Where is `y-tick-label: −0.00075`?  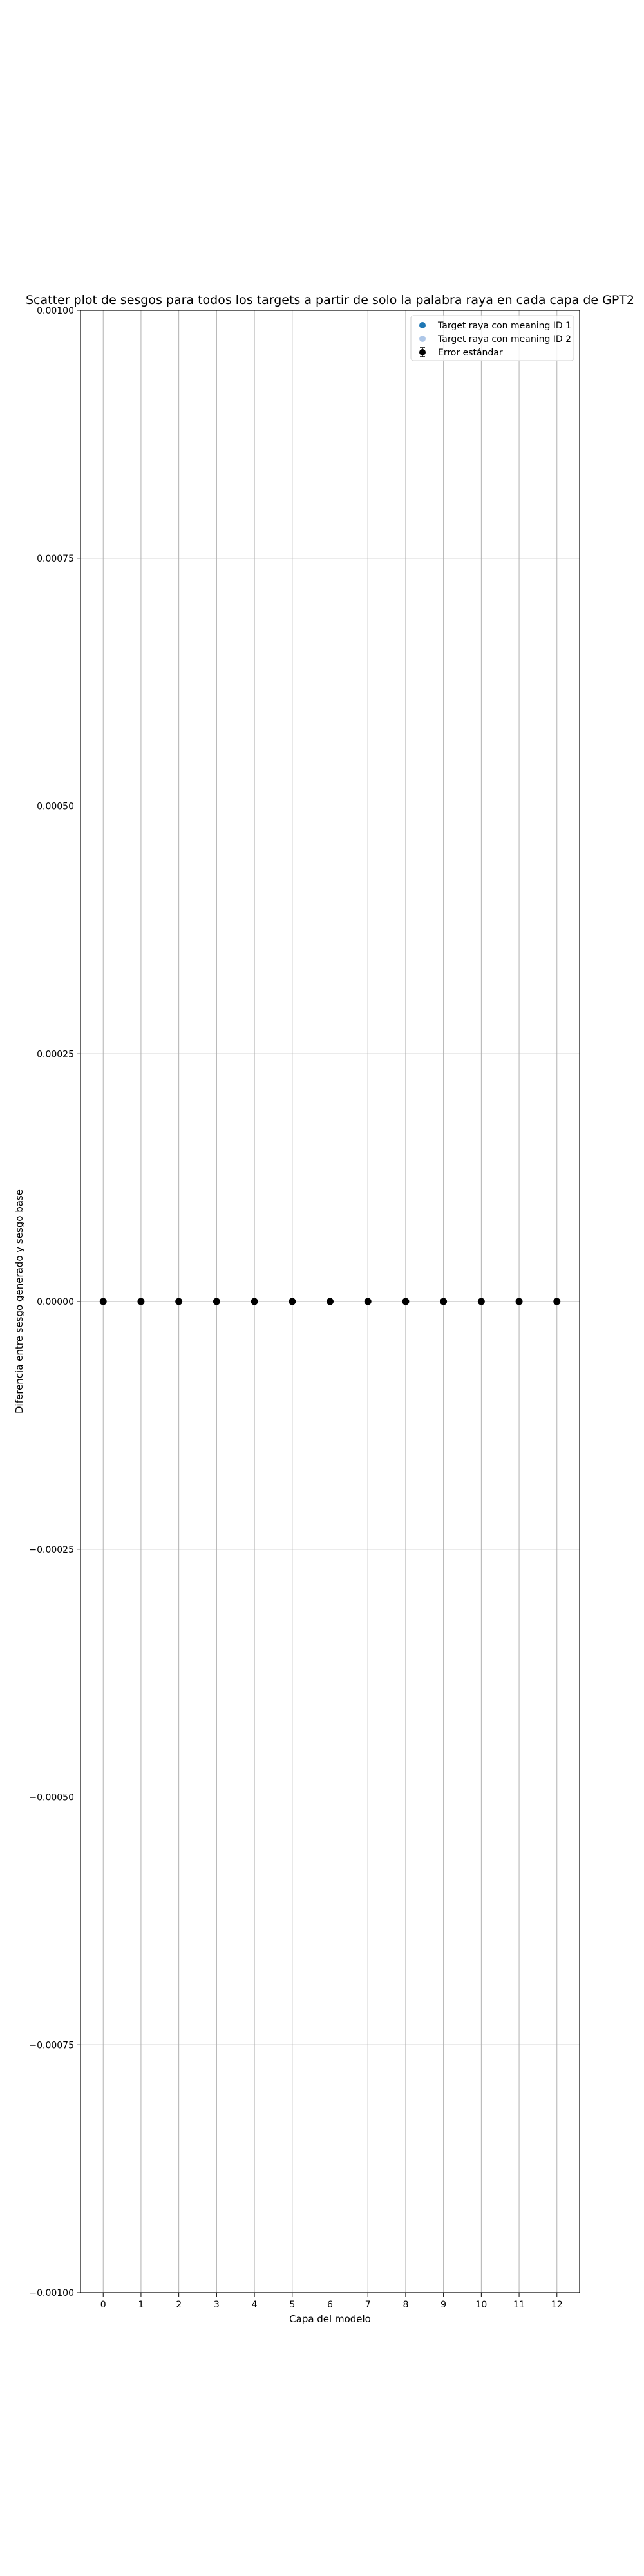
y-tick-label: −0.00075 is located at coordinates (52, 2045).